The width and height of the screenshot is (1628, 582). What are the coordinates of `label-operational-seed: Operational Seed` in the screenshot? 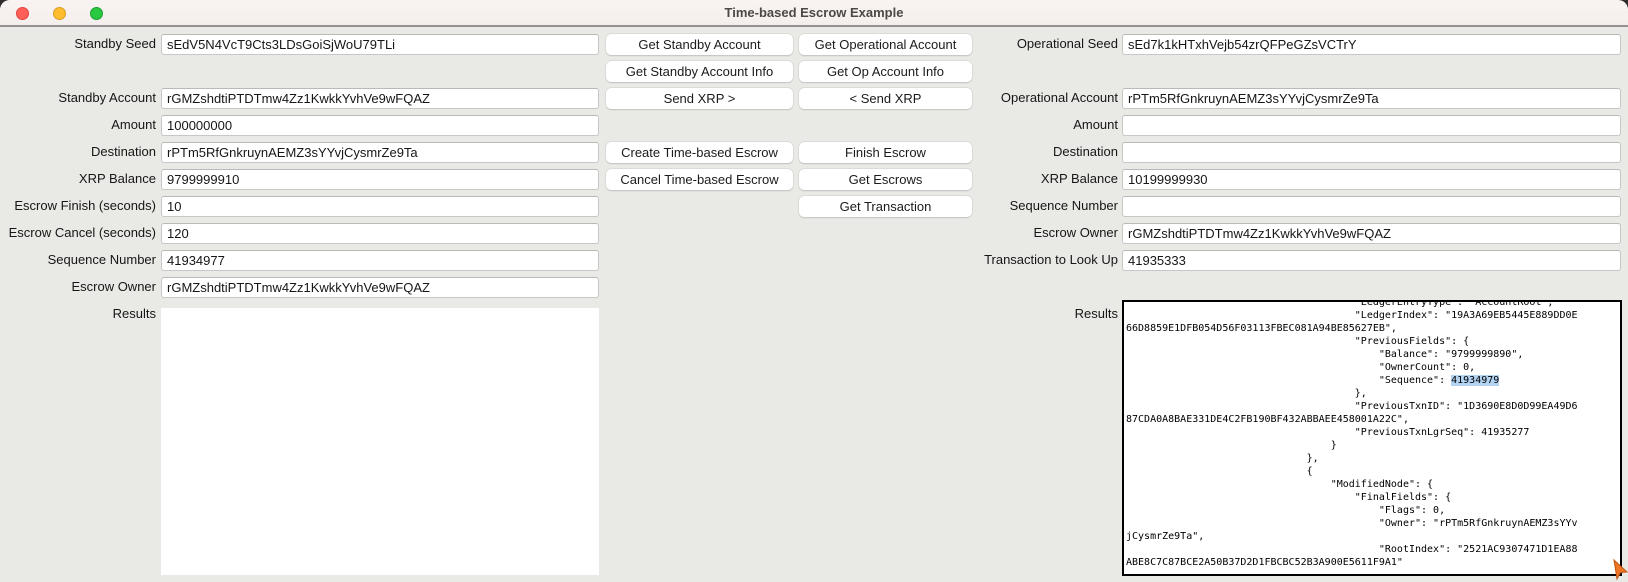 It's located at (1067, 43).